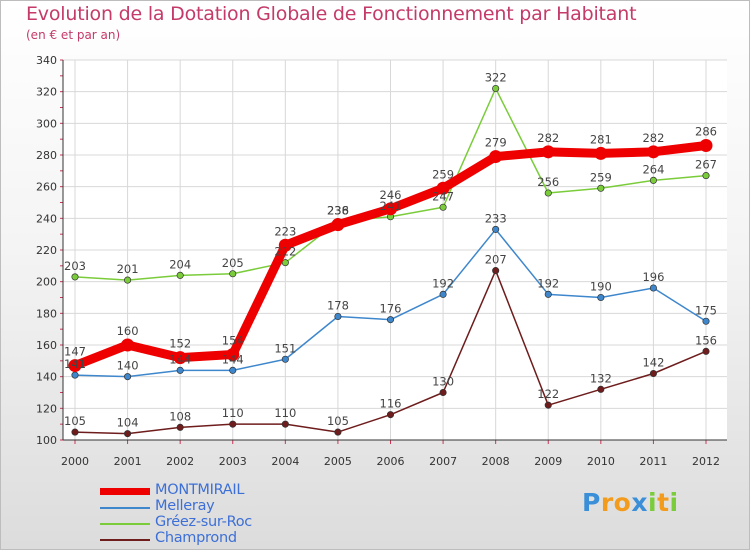 The height and width of the screenshot is (550, 750). Describe the element at coordinates (601, 461) in the screenshot. I see `x-tick-label: 2010` at that location.